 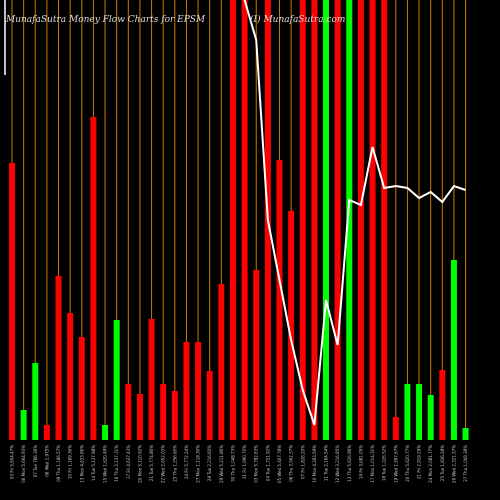 What do you see at coordinates (279, 464) in the screenshot?
I see `x-tick-label: 05 Wed 5,407.78%` at bounding box center [279, 464].